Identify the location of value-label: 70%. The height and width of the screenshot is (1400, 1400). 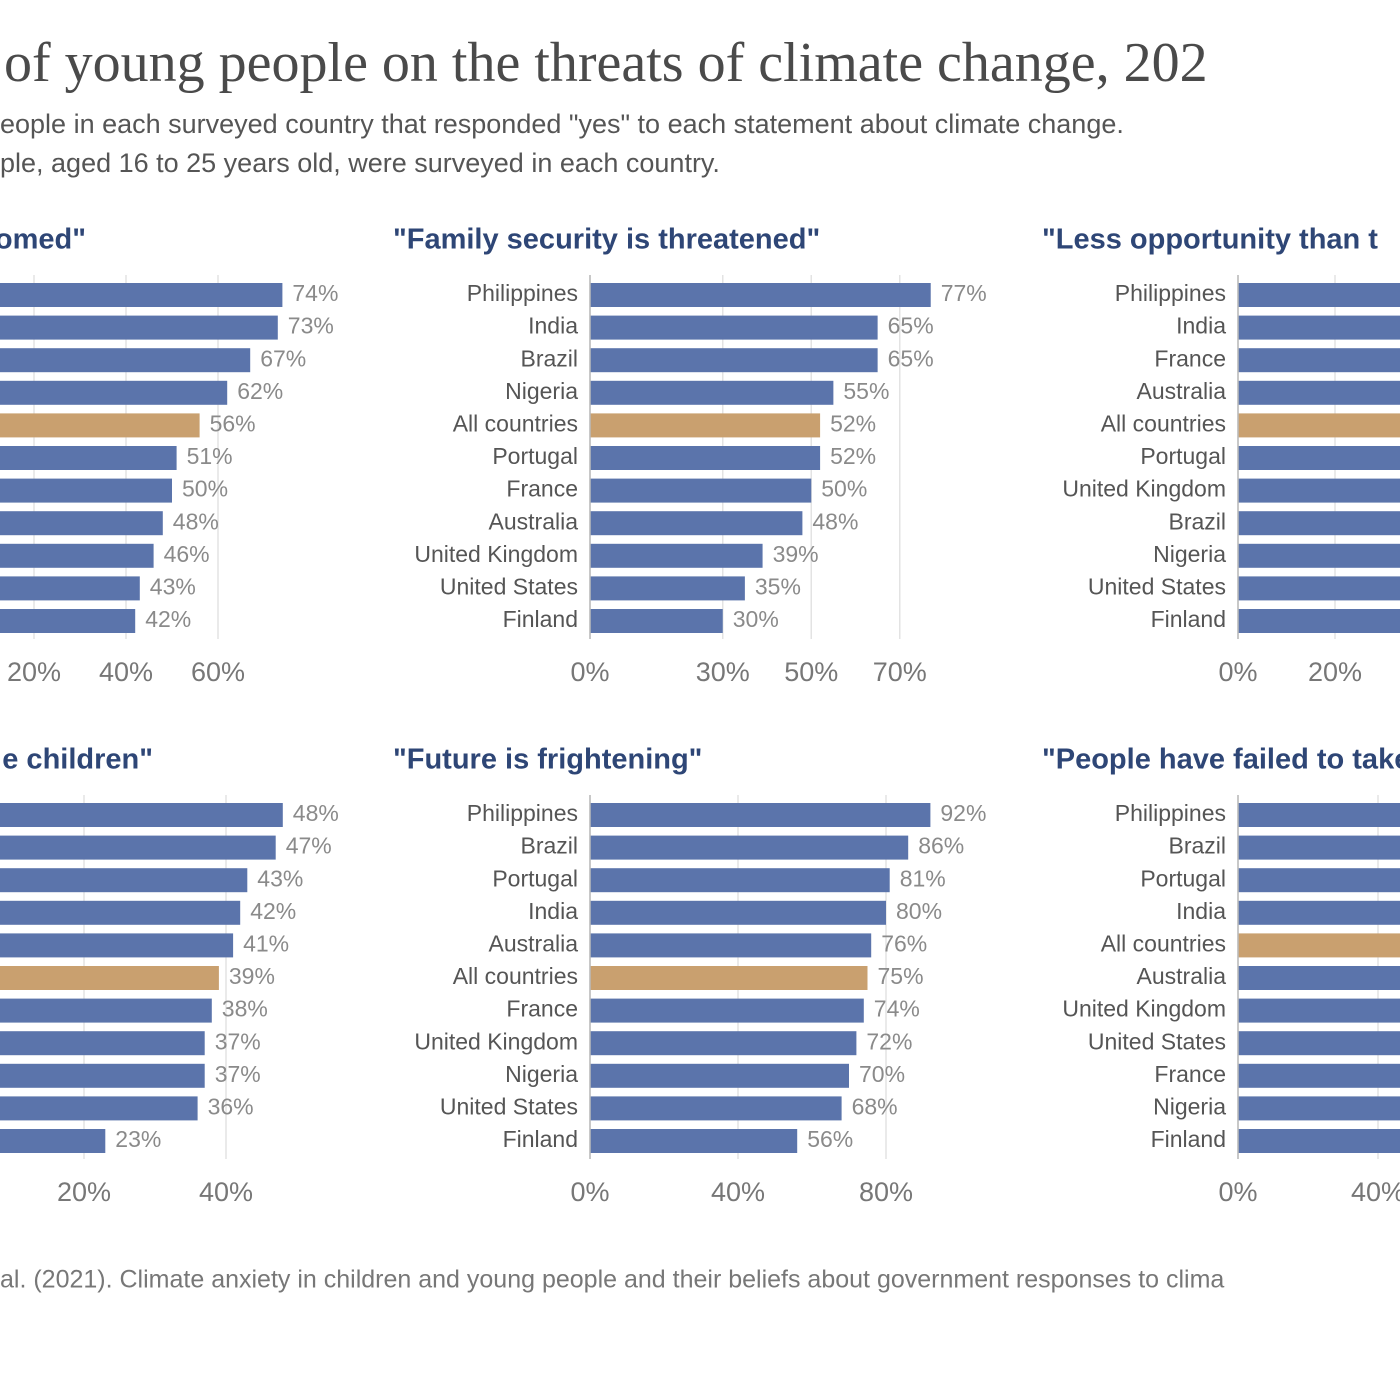
(882, 1074).